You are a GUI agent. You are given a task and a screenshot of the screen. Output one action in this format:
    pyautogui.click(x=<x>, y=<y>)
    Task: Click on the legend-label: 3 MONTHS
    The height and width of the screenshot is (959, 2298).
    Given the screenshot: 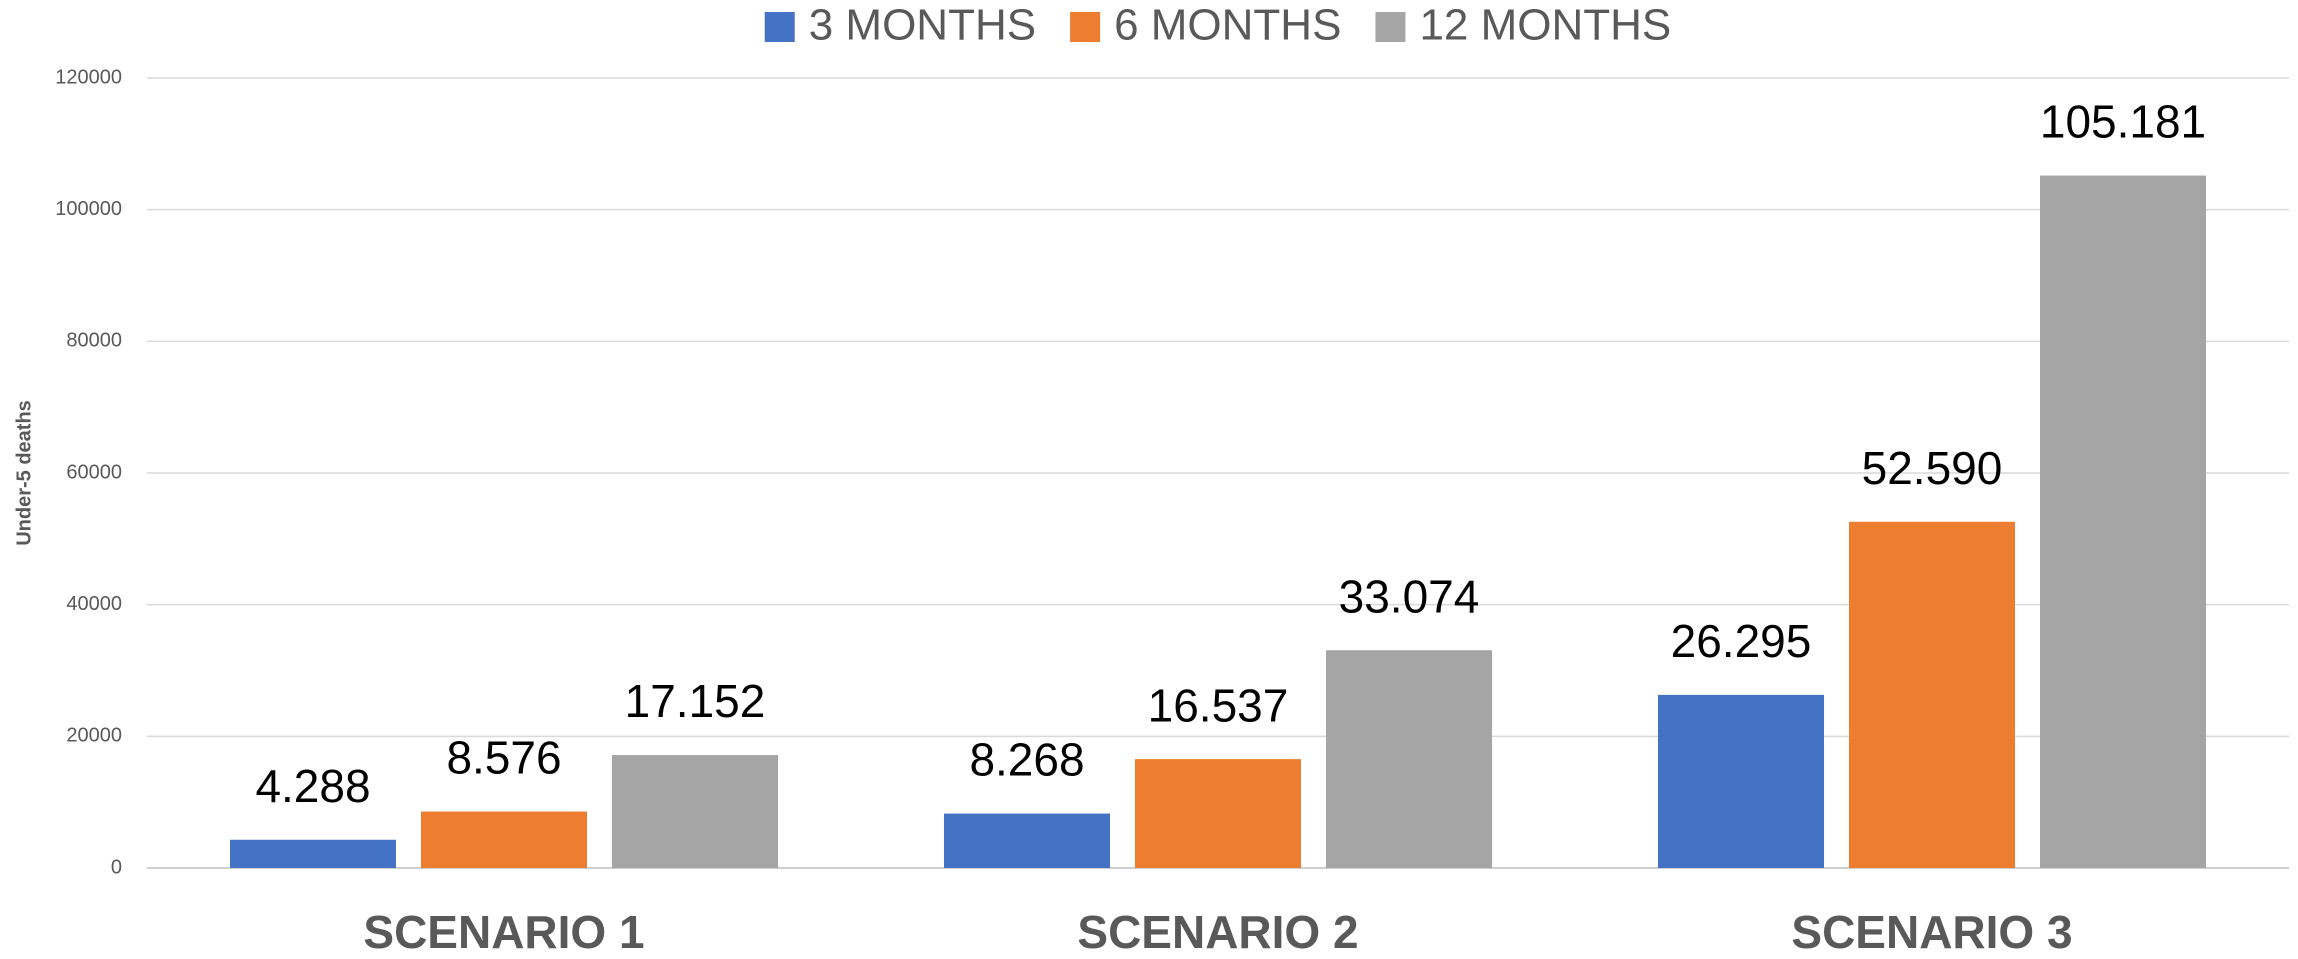 What is the action you would take?
    pyautogui.click(x=922, y=25)
    